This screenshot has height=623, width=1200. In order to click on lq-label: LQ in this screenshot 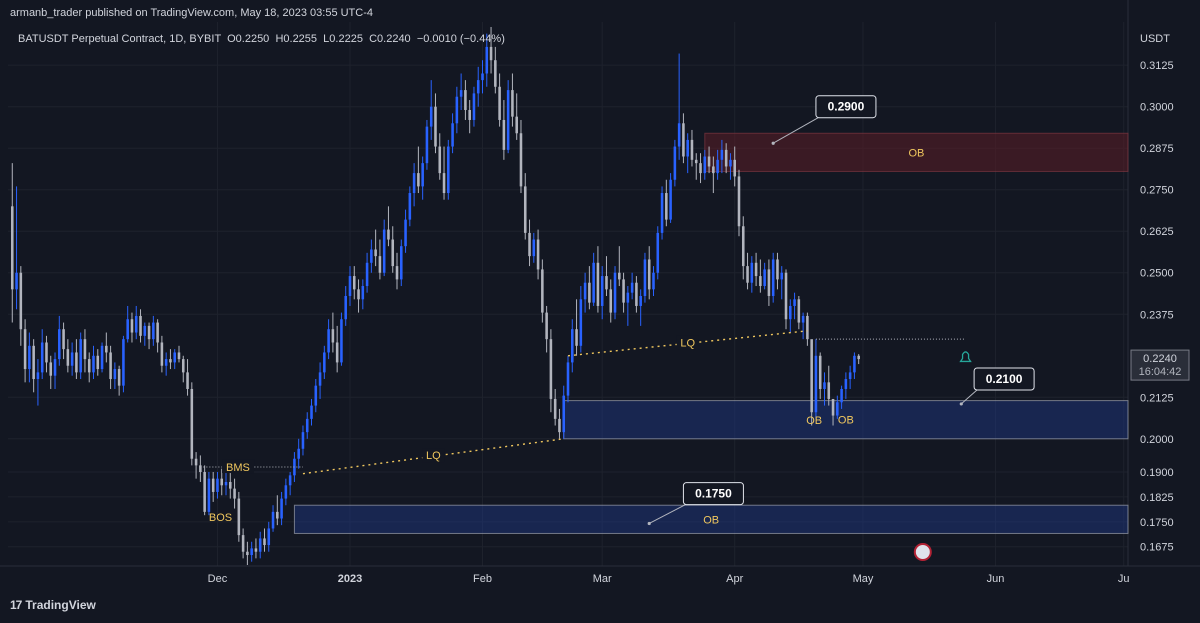, I will do `click(433, 456)`.